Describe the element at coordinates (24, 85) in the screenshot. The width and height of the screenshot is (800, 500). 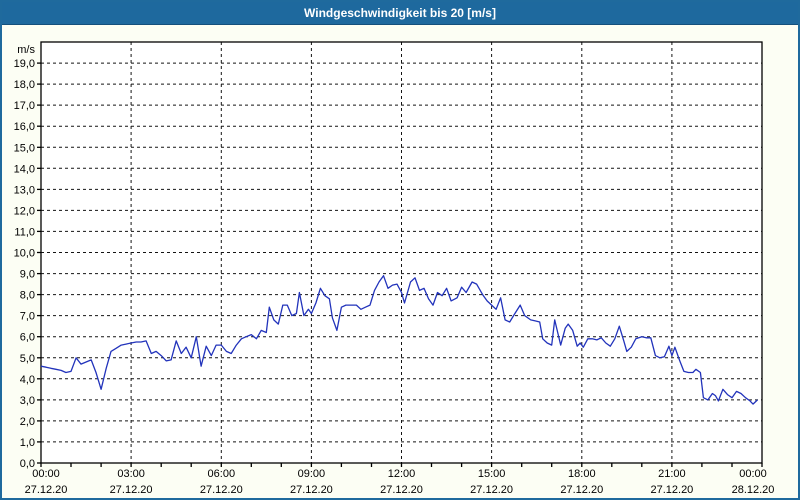
I see `y-tick-label: 18,0` at that location.